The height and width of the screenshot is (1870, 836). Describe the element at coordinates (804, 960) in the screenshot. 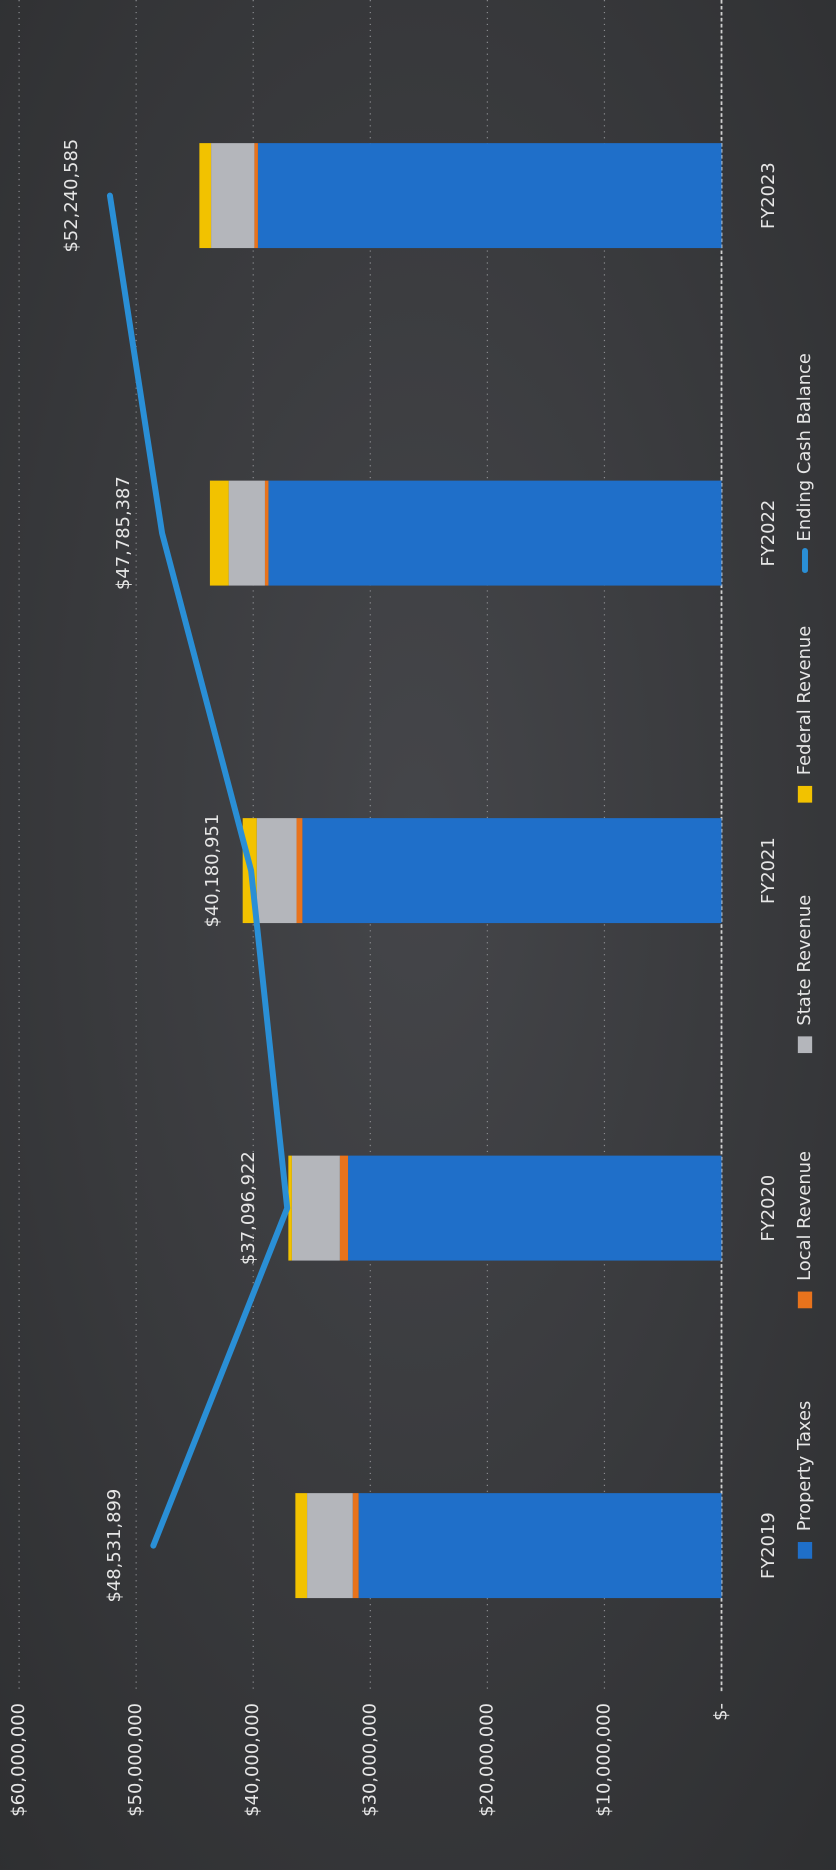

I see `legend-label: State Revenue` at that location.